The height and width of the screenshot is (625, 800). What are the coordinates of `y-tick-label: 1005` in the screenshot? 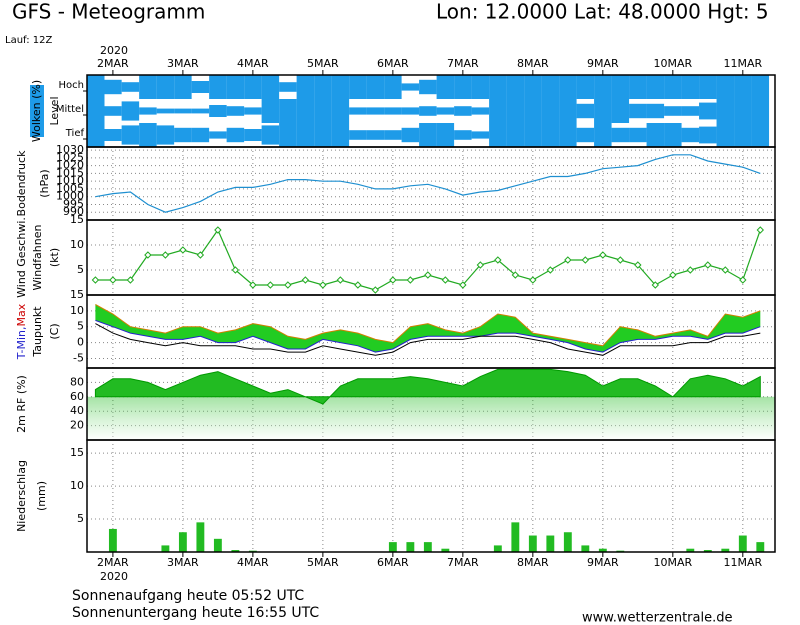 It's located at (70, 188).